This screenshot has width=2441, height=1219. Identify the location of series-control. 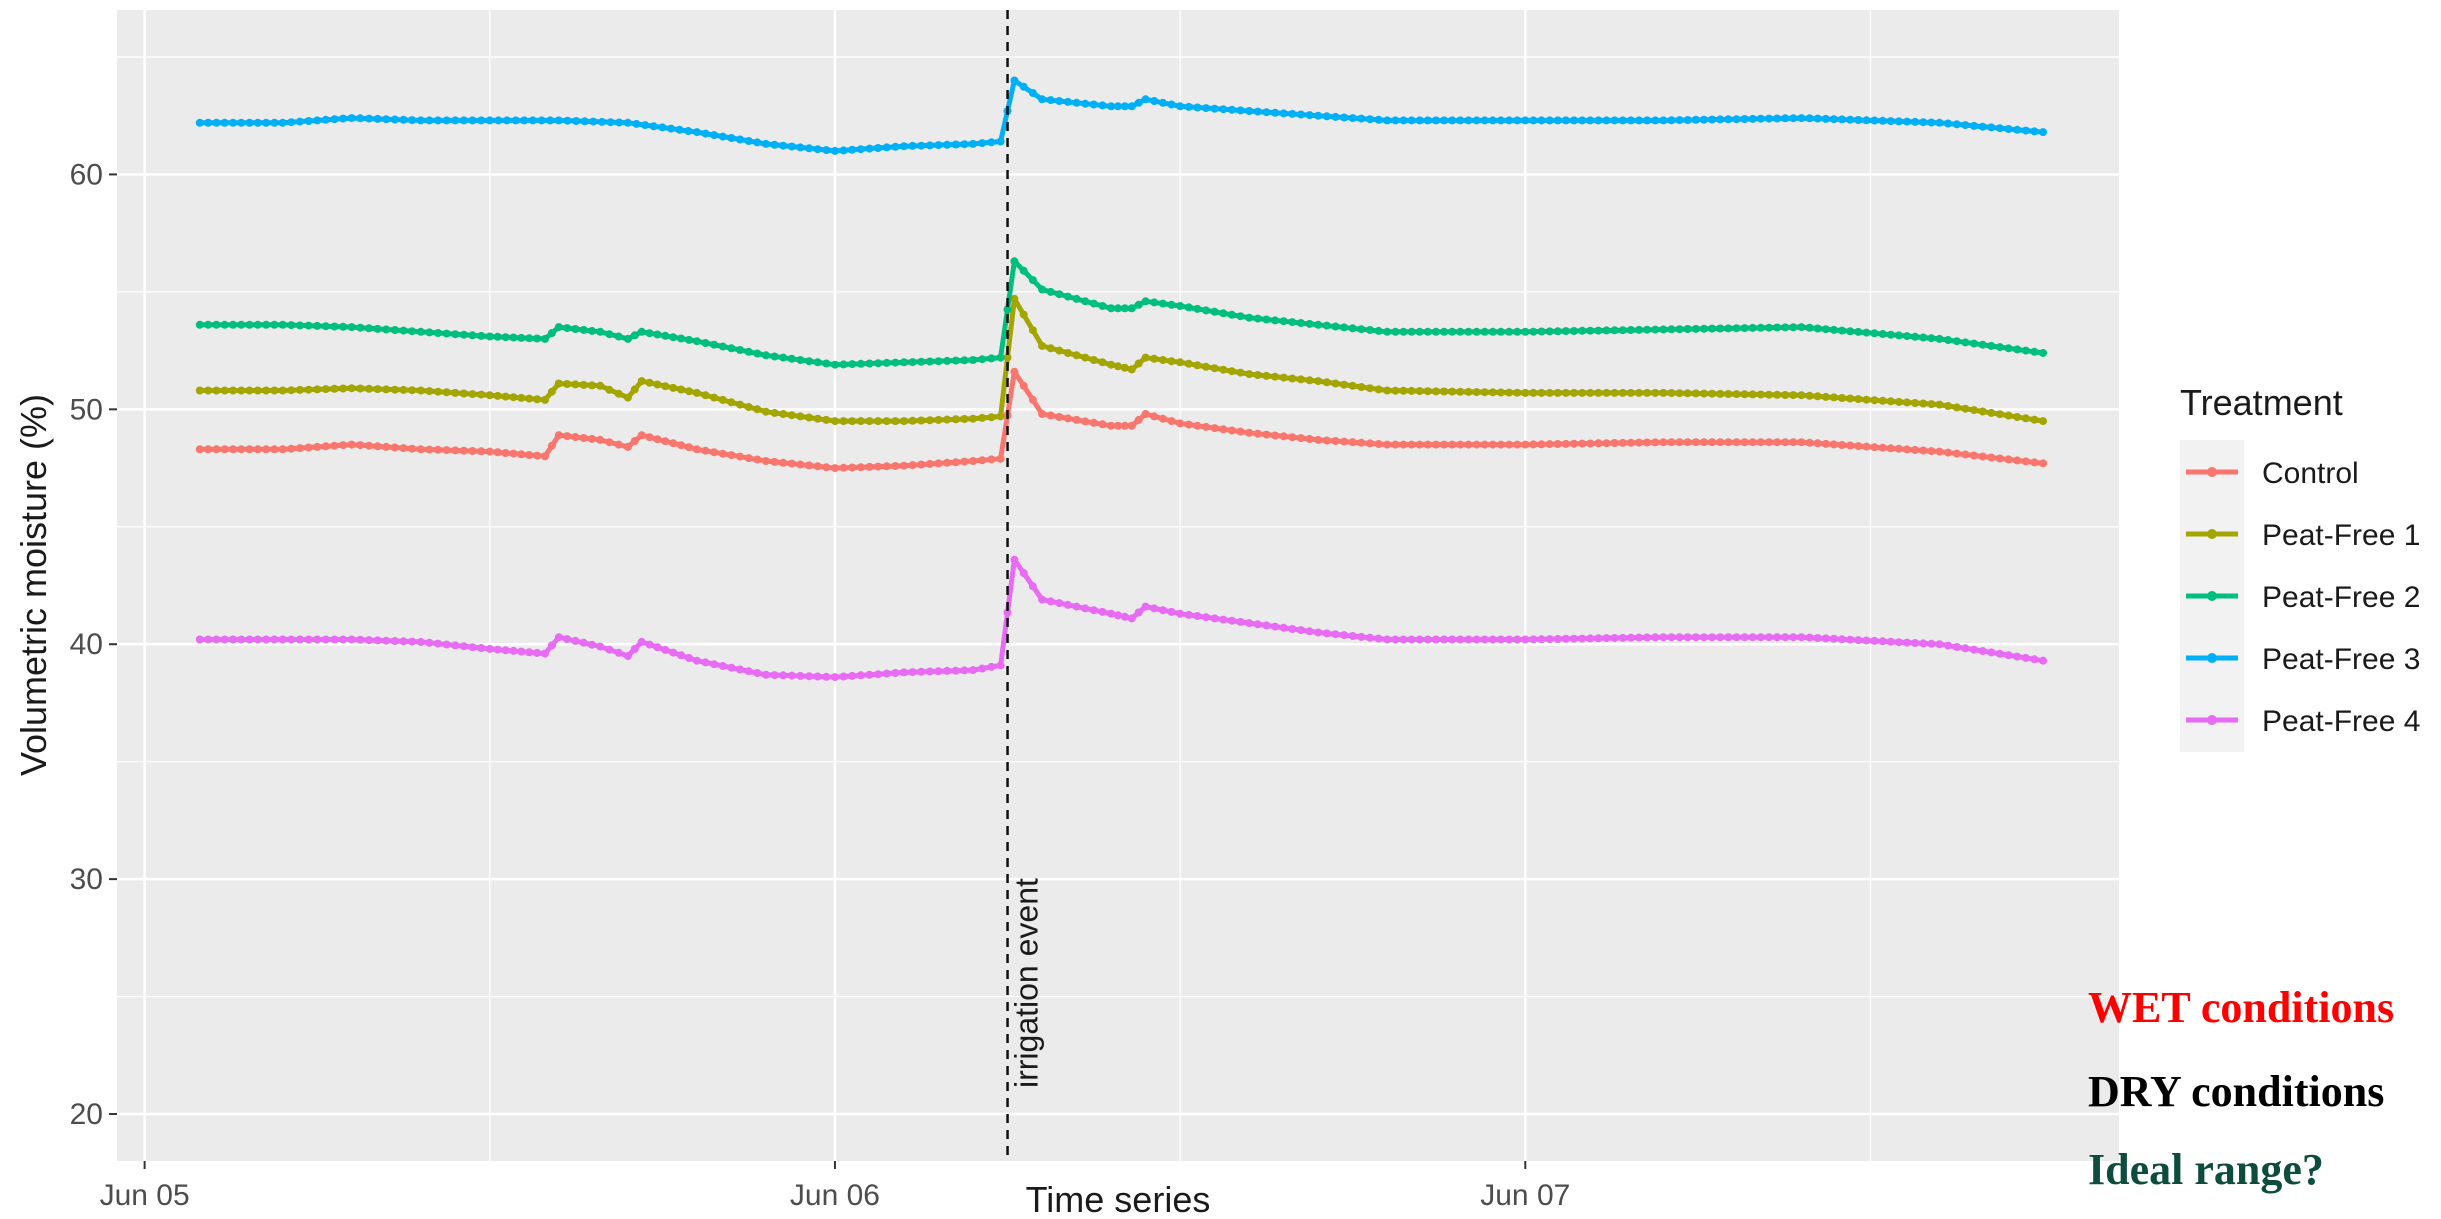
(1121, 420).